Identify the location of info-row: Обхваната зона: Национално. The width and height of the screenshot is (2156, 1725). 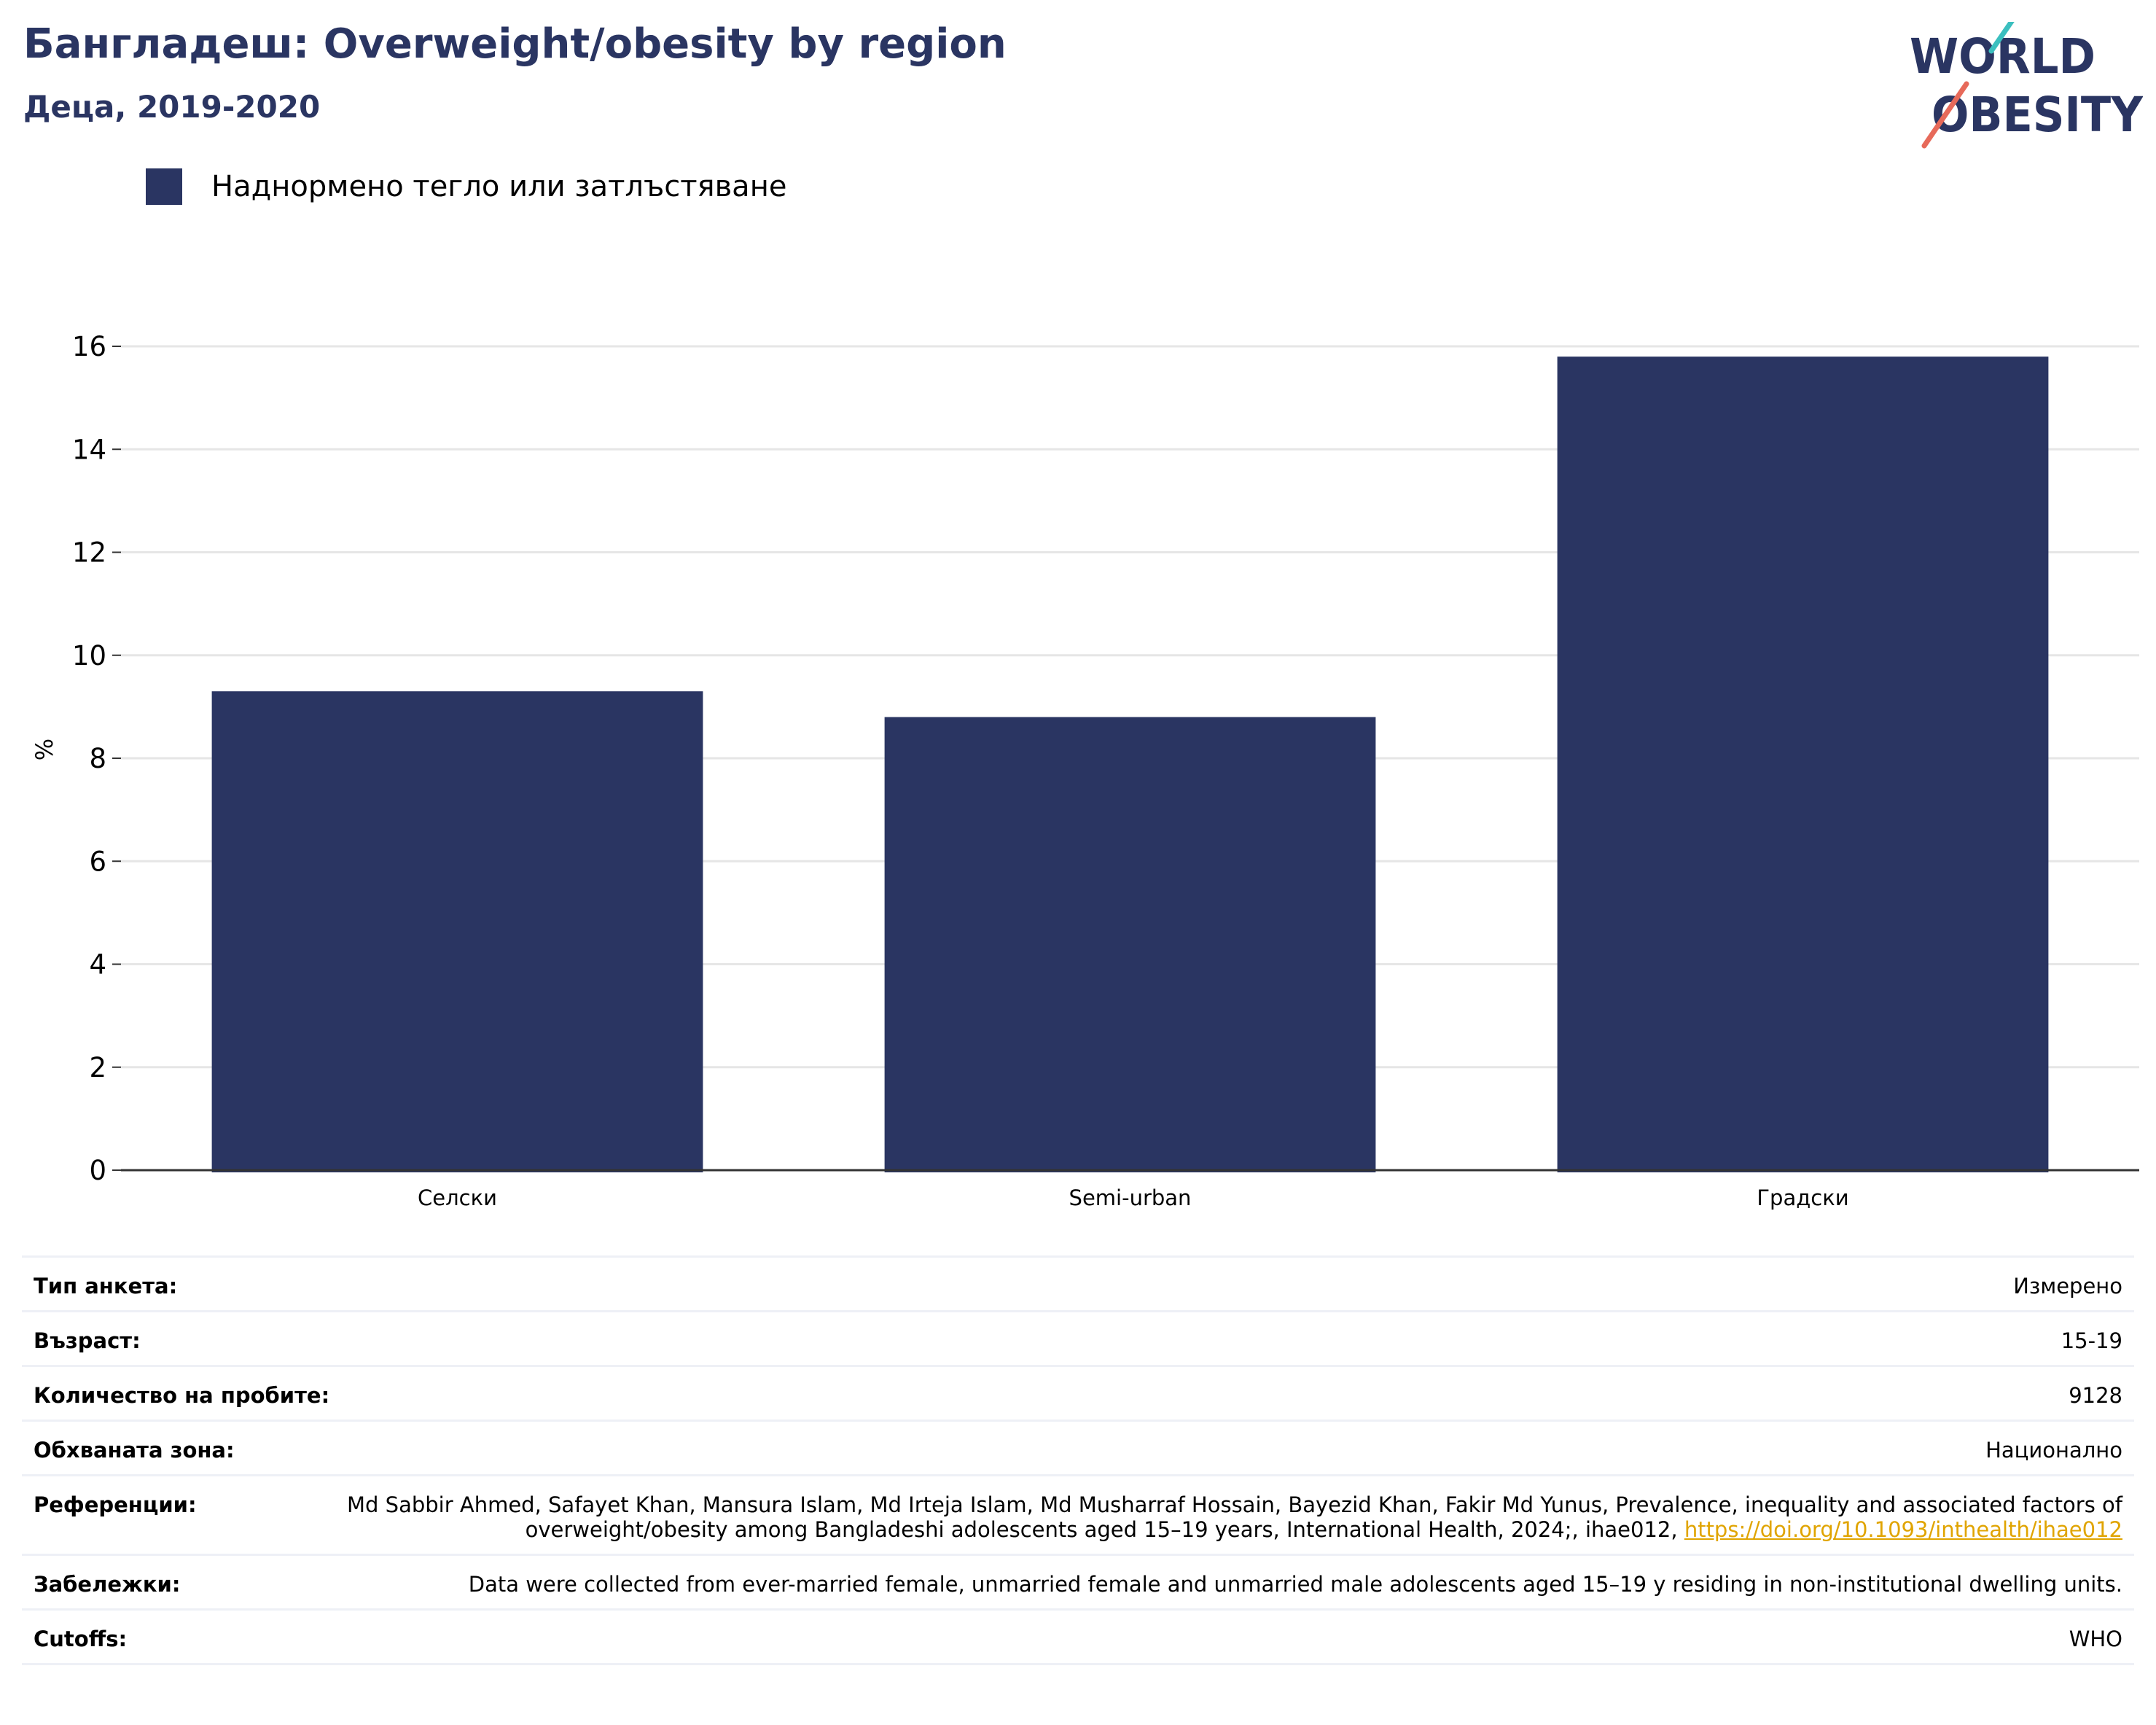
(1078, 1449).